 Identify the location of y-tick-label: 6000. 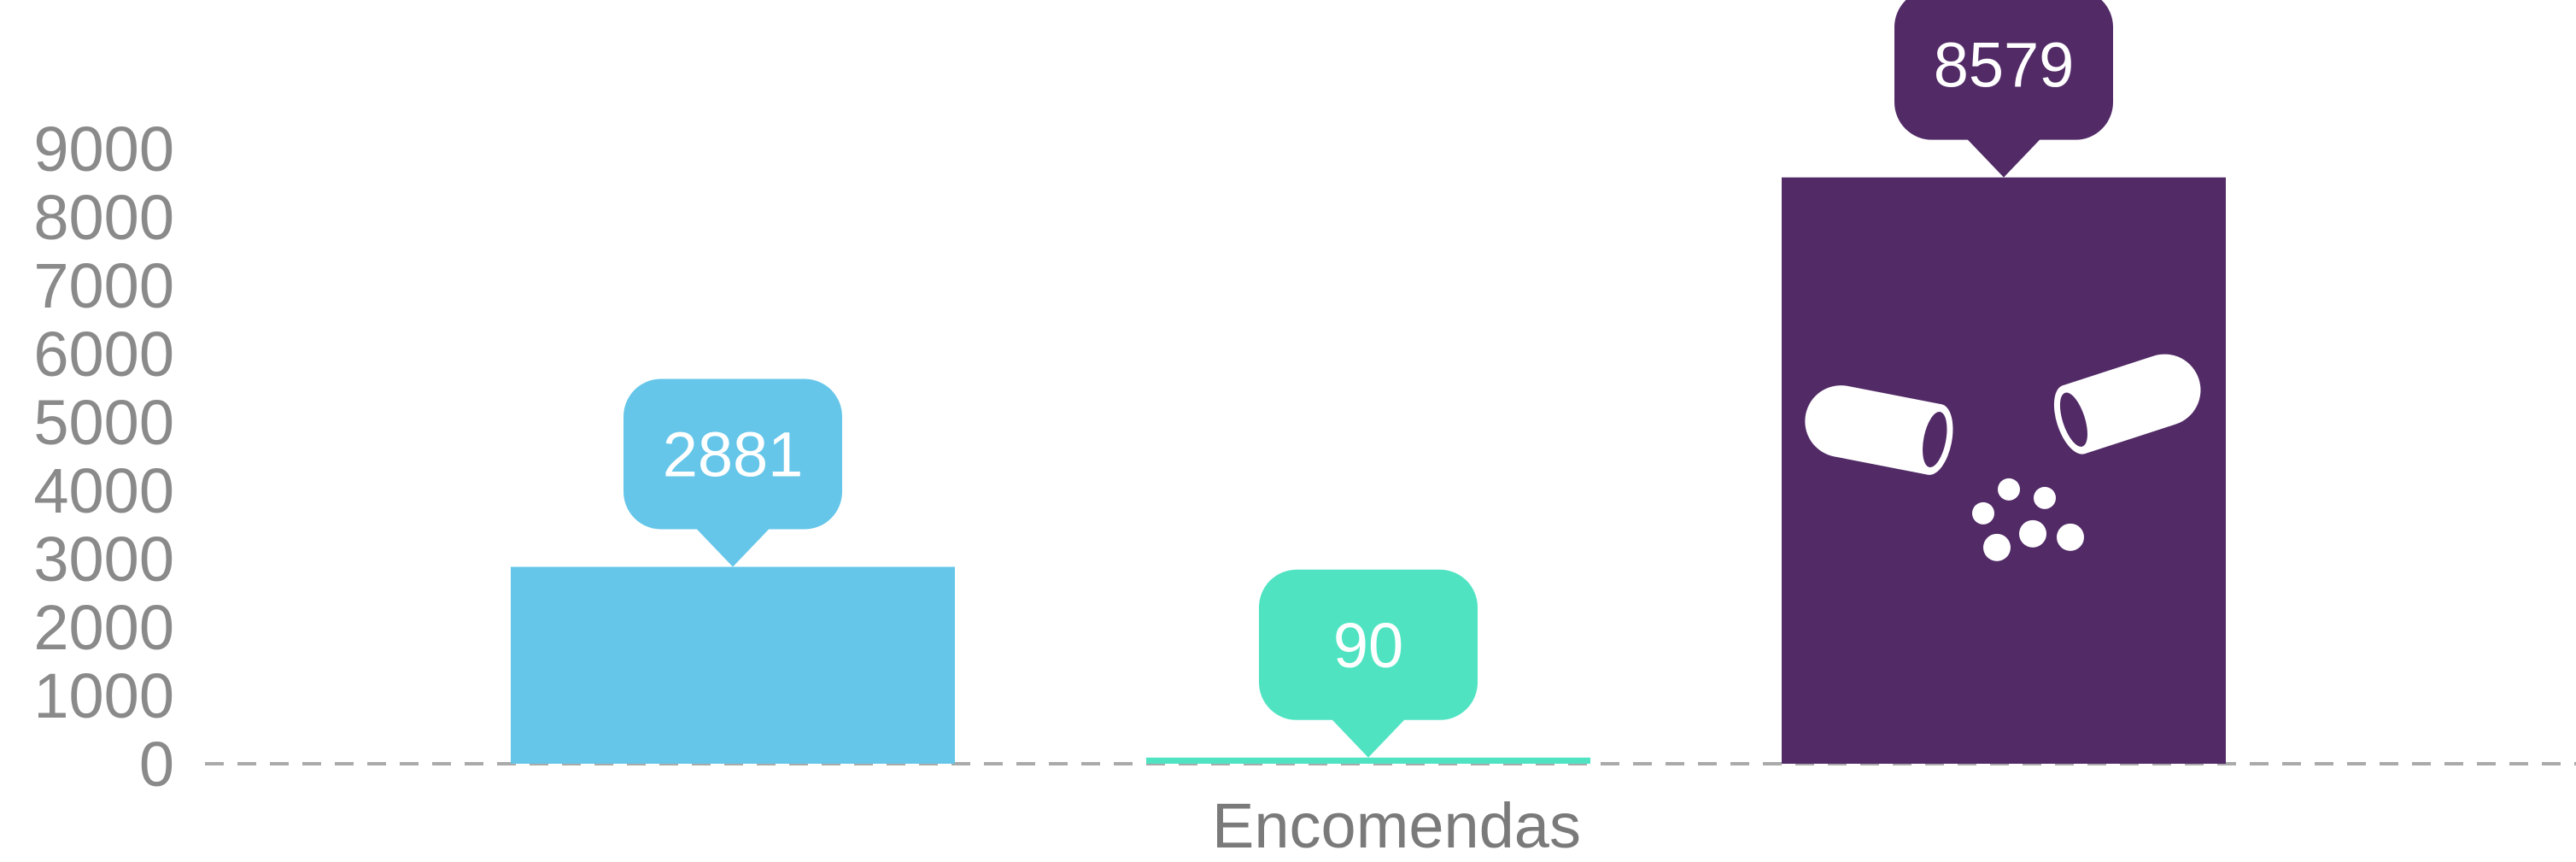
(103, 354).